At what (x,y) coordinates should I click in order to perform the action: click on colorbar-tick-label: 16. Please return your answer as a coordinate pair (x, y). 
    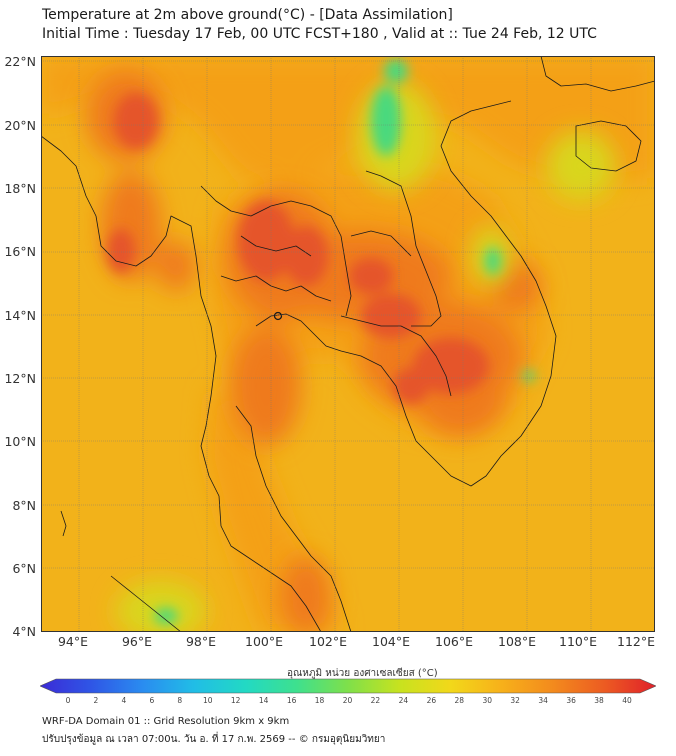
    Looking at the image, I should click on (291, 700).